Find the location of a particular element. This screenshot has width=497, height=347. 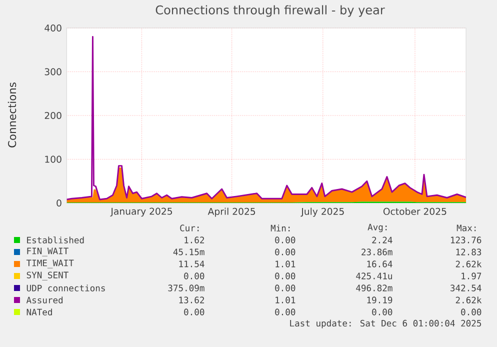

text: 342.54 is located at coordinates (466, 288).